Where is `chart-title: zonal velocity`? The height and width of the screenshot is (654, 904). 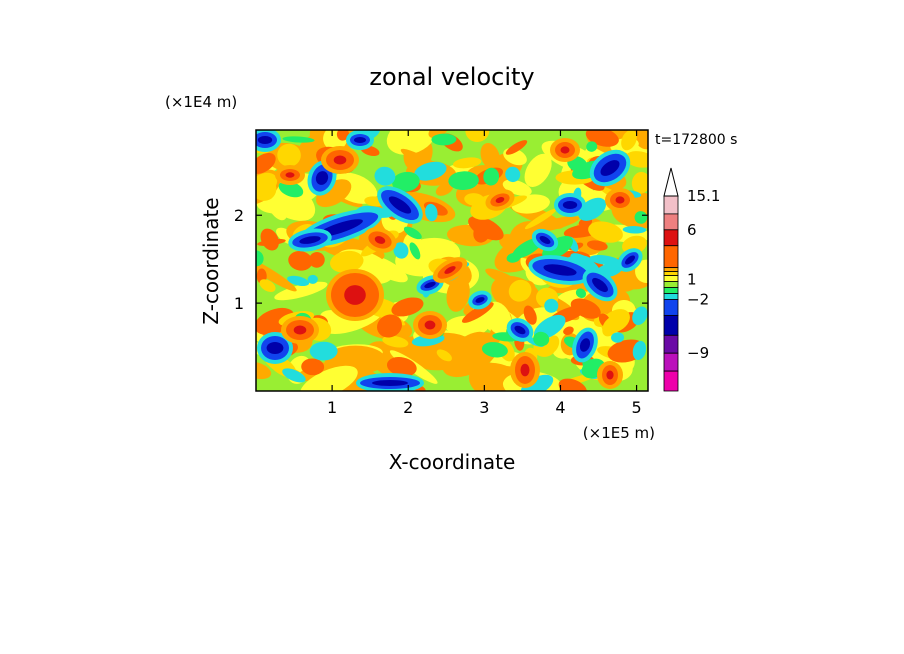 chart-title: zonal velocity is located at coordinates (451, 77).